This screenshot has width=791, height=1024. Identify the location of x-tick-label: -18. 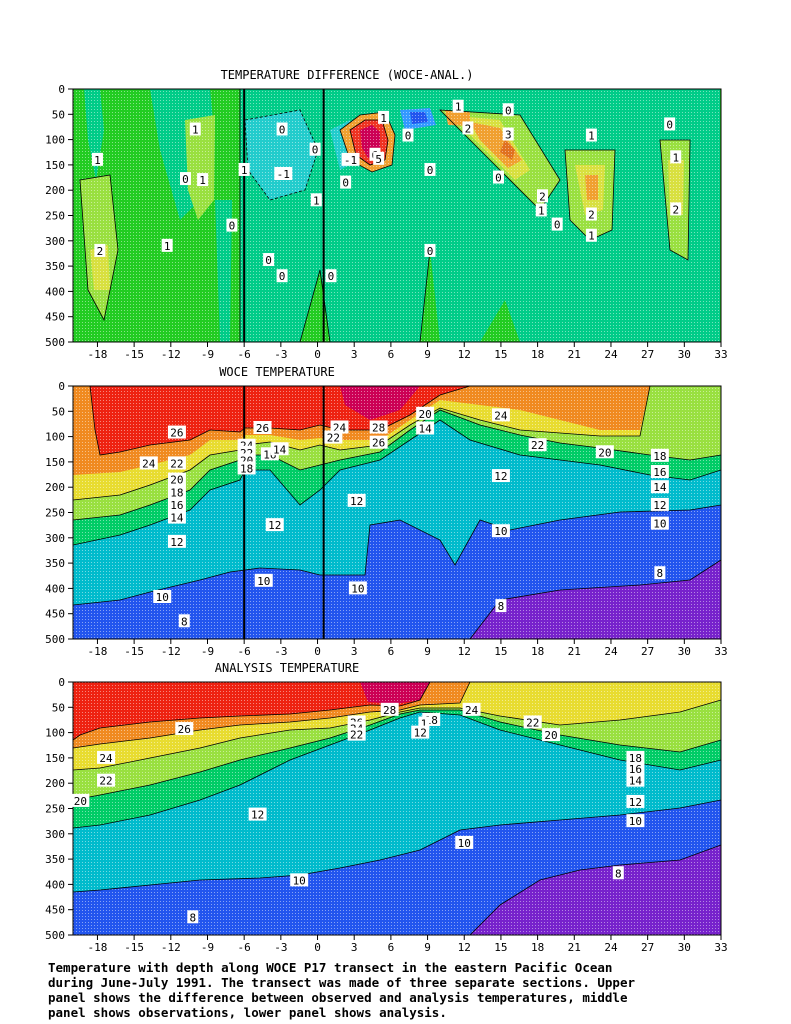
(98, 354).